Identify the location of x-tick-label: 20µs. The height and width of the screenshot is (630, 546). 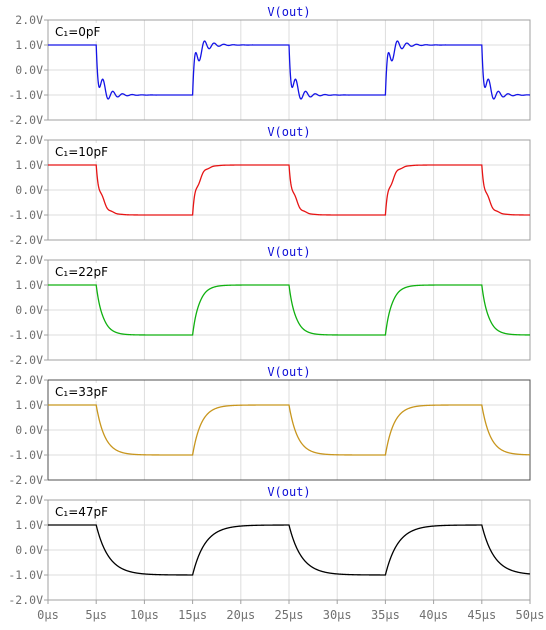
(240, 615).